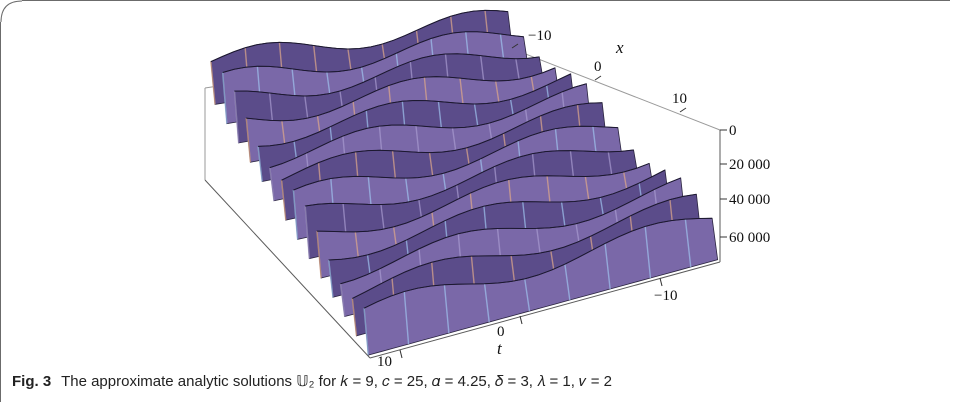 The width and height of the screenshot is (956, 402). Describe the element at coordinates (619, 47) in the screenshot. I see `x-axis-label: x` at that location.